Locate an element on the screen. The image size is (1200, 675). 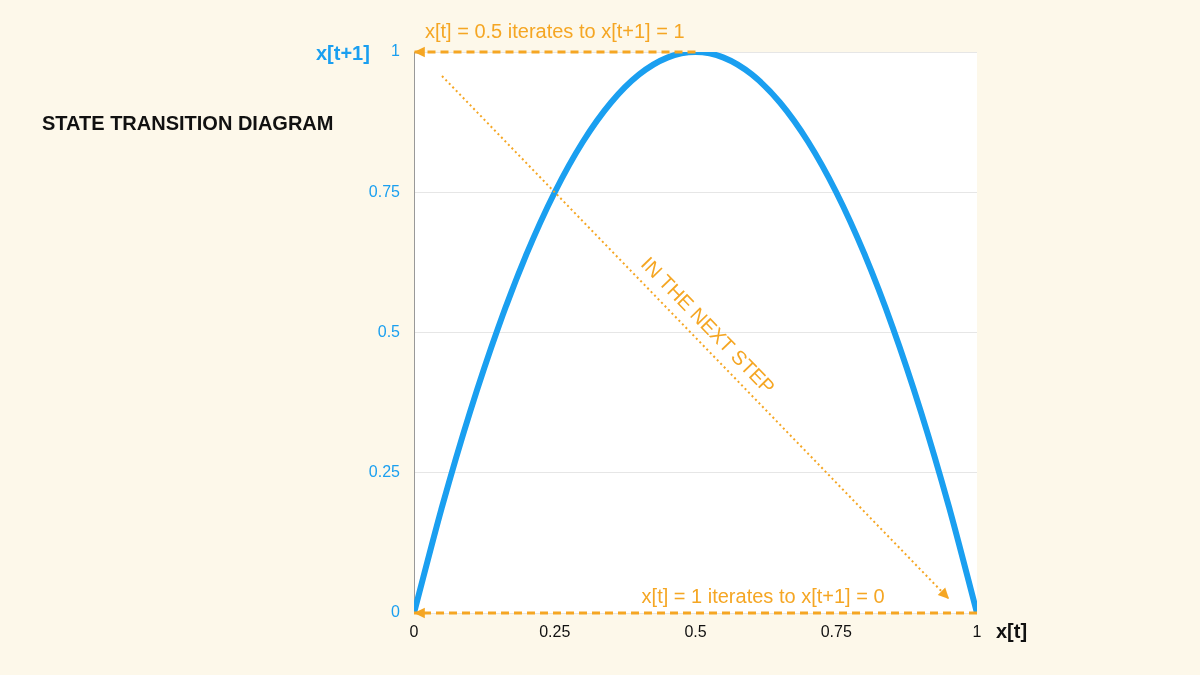
y-axis-title: x[t+1] is located at coordinates (343, 53).